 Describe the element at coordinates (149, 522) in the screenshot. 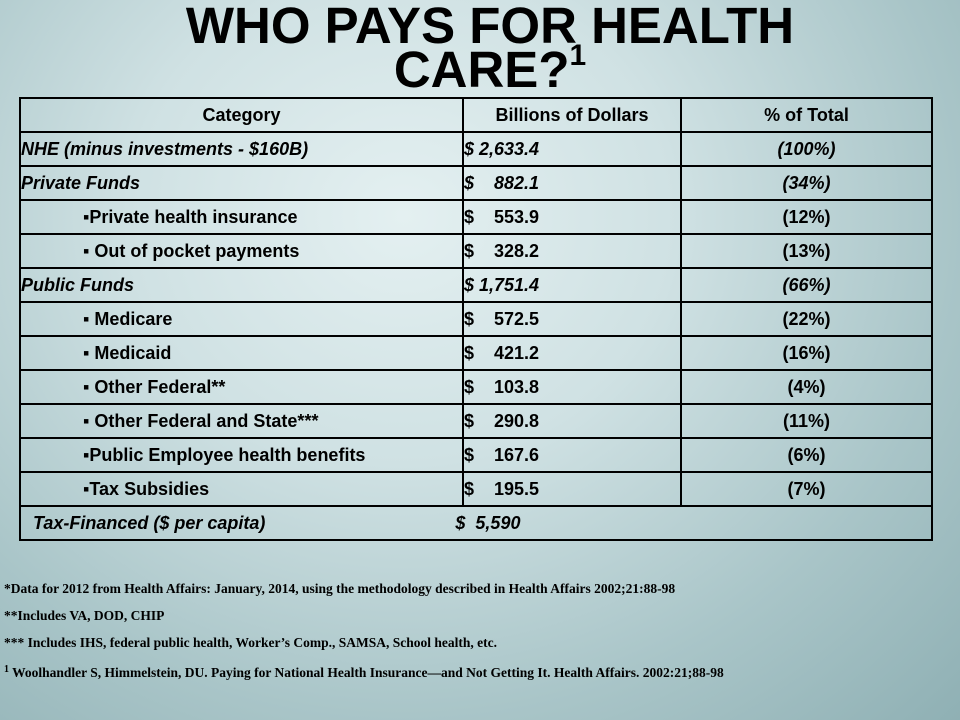

I see `tax-financed-label: Tax-Financed ($ per capita)` at that location.